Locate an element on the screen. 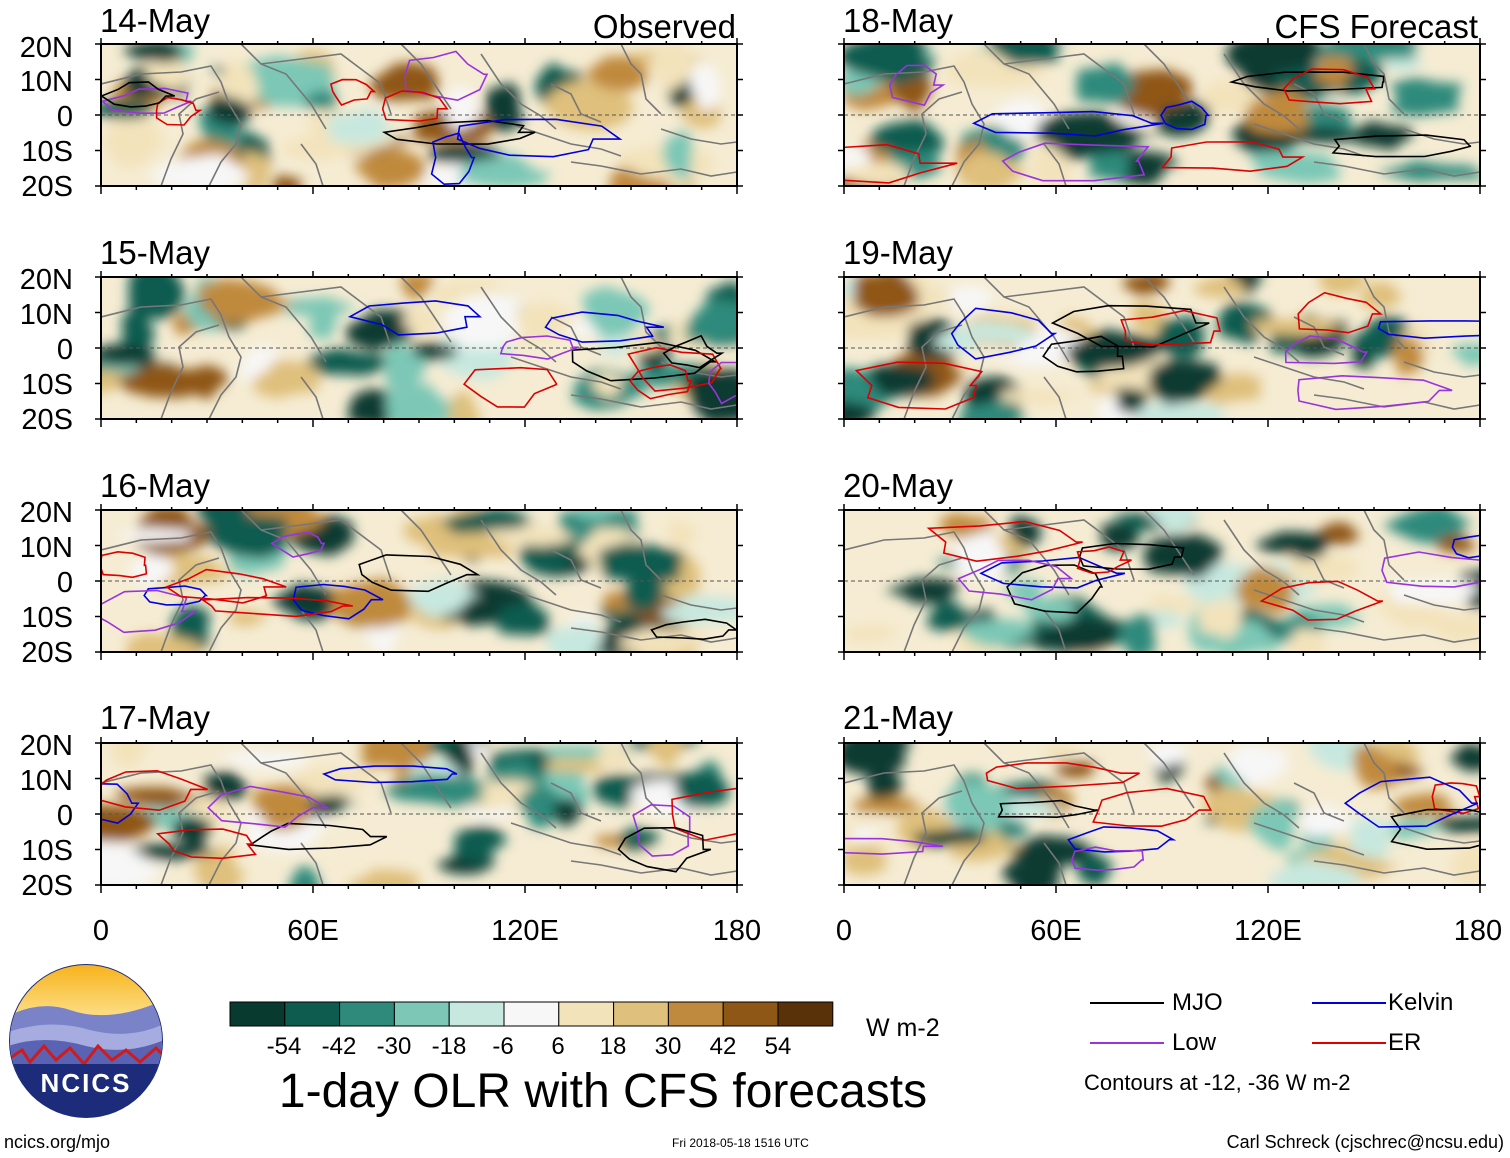 This screenshot has height=1158, width=1510. colorbar-tick: -6 is located at coordinates (502, 1046).